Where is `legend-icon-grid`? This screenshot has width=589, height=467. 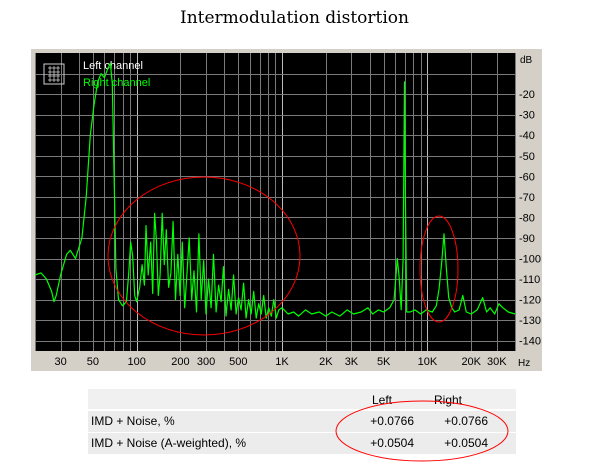 legend-icon-grid is located at coordinates (54, 74).